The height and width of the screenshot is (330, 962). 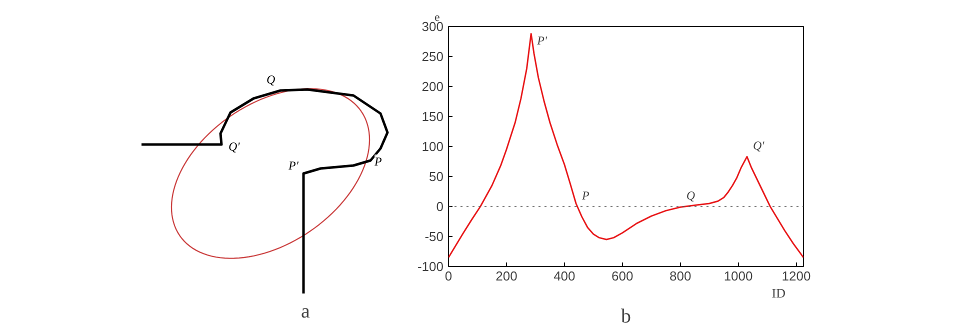 I want to click on x-tick-label: 1000, so click(x=738, y=276).